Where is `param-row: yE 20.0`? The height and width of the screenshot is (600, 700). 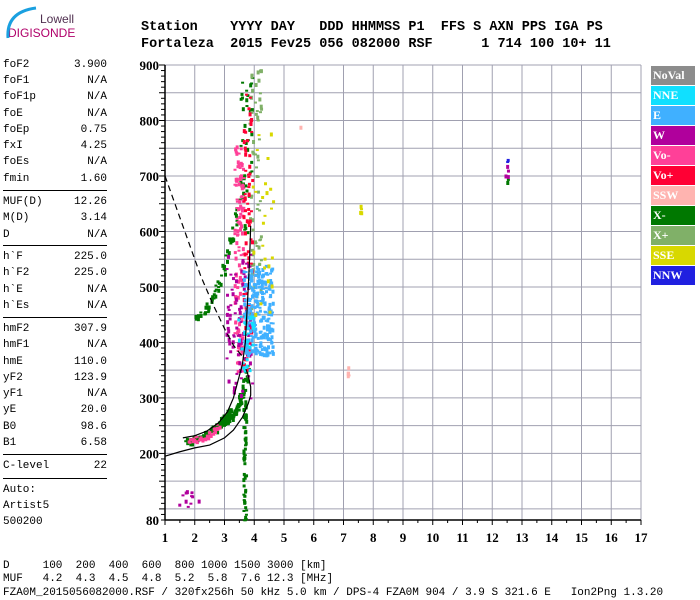 param-row: yE 20.0 is located at coordinates (55, 410).